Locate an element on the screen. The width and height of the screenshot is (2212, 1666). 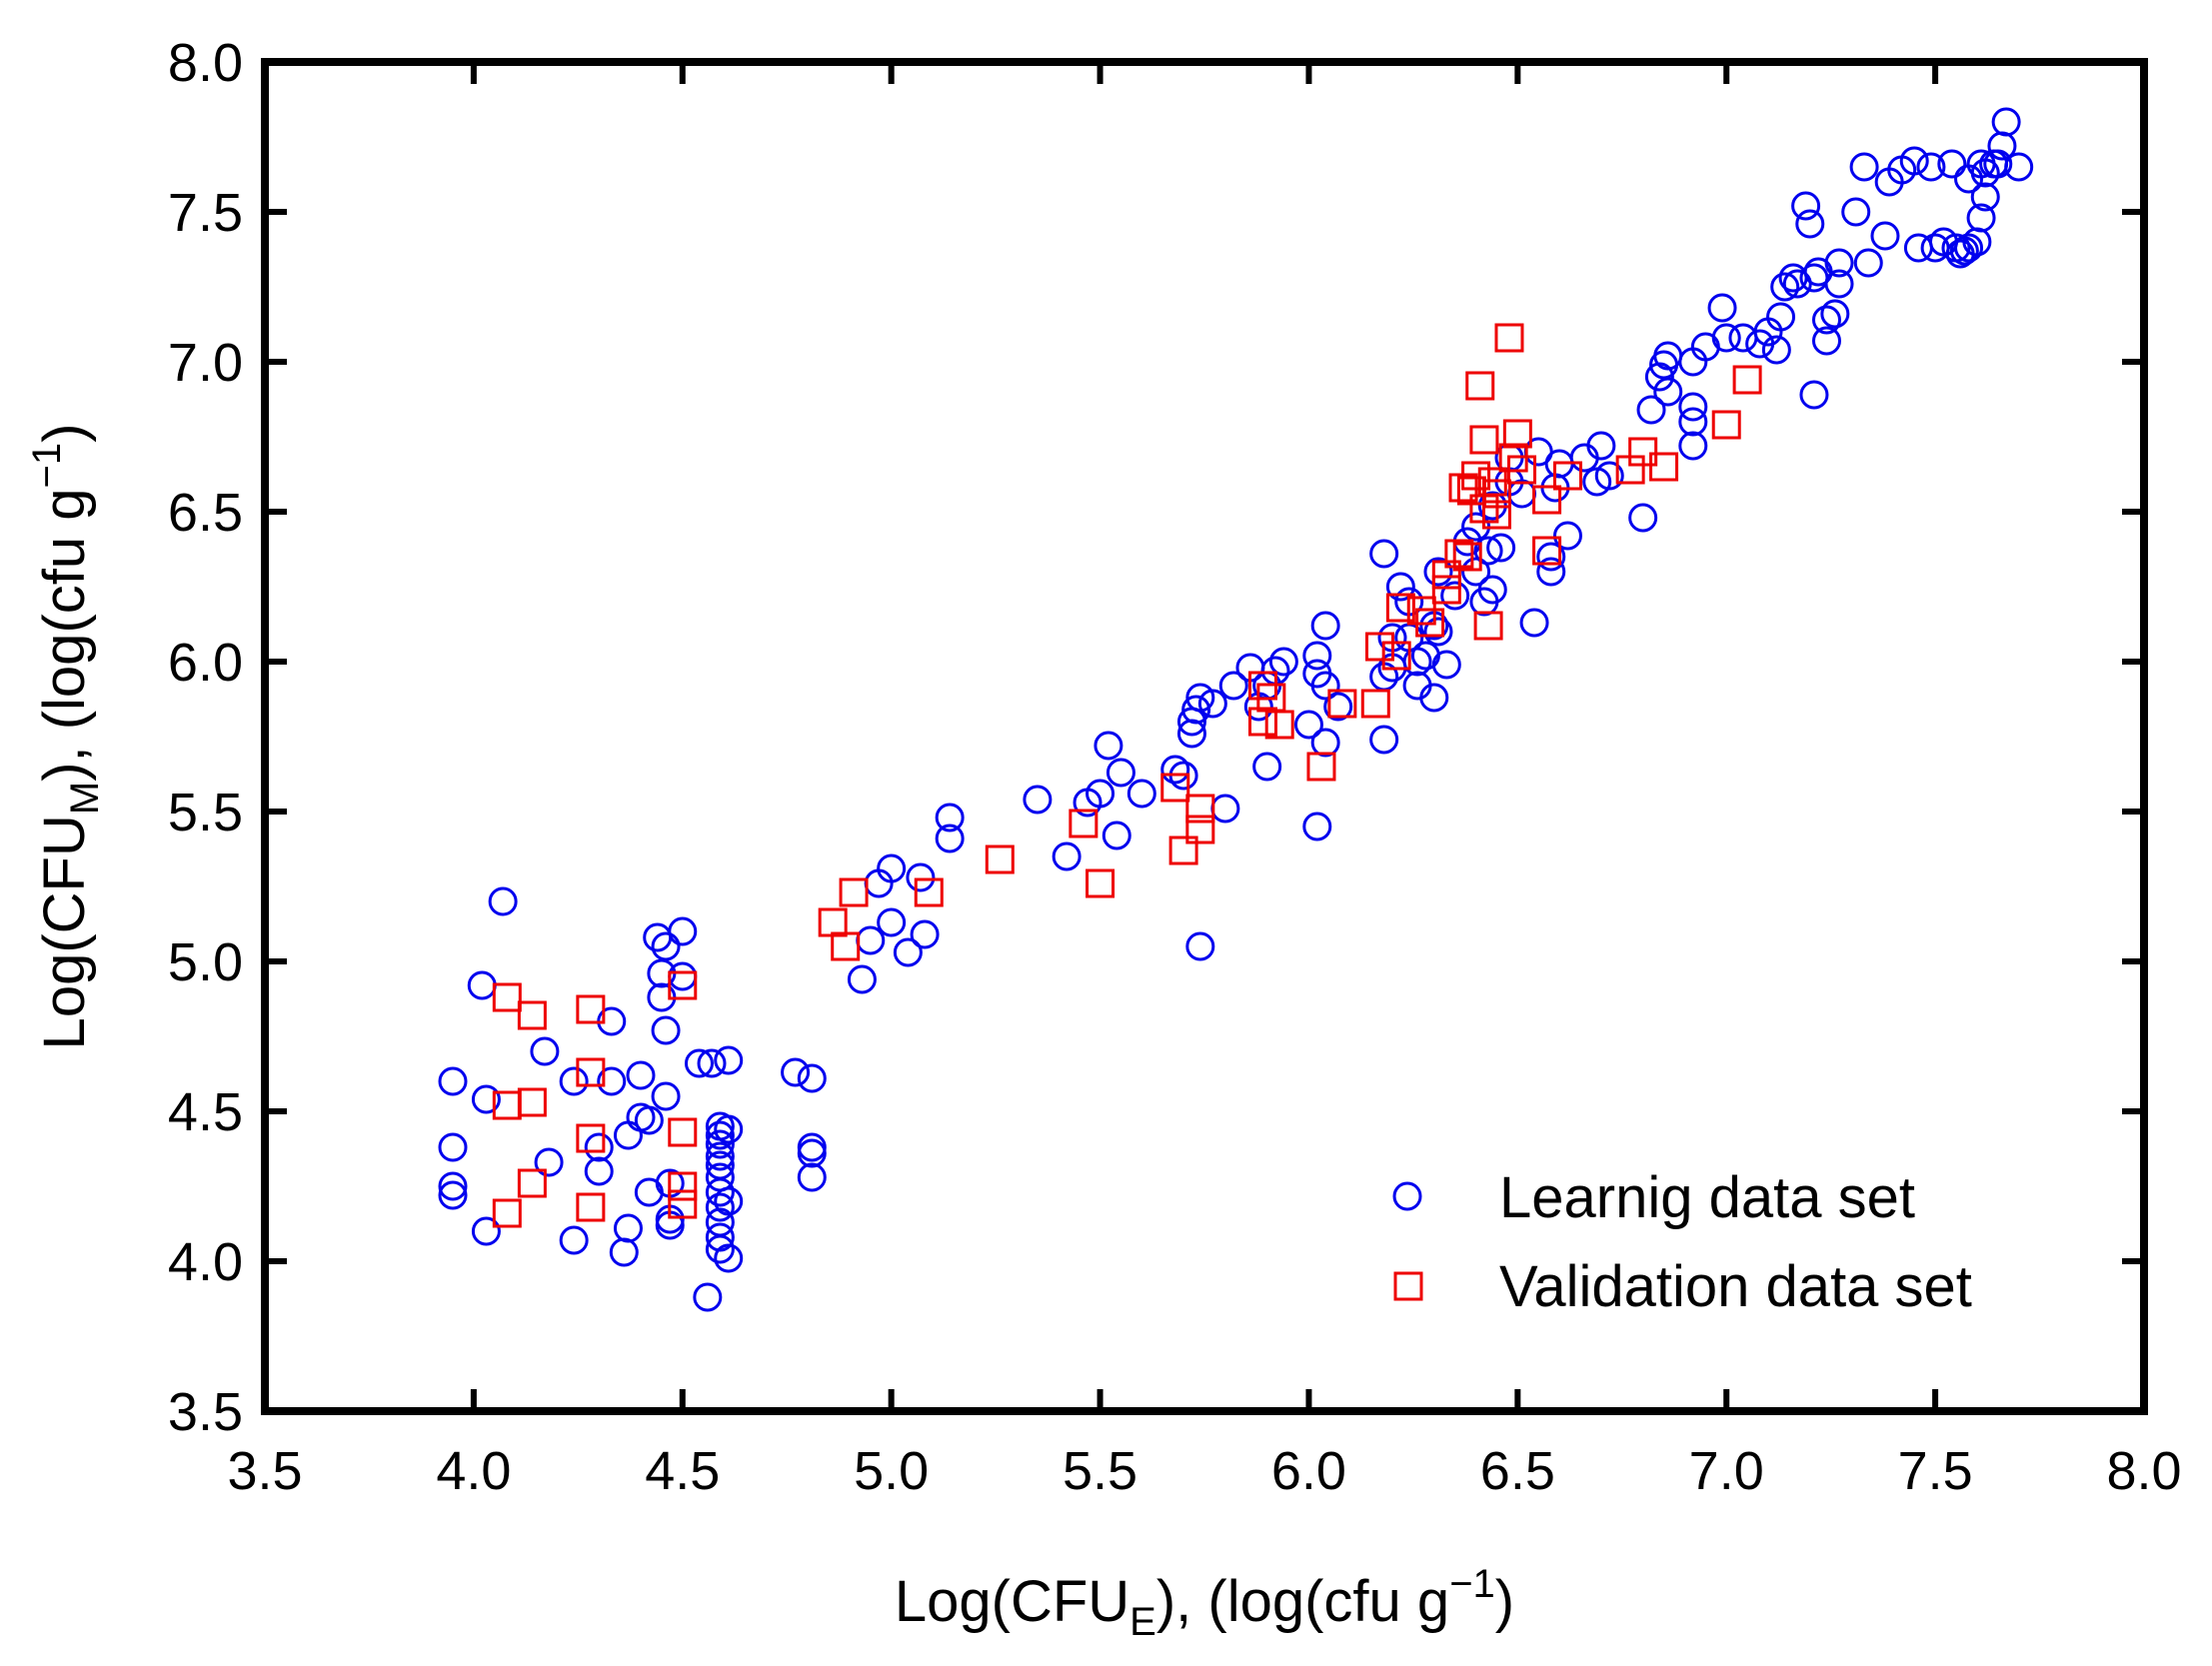
x-tick-label: 6.5 is located at coordinates (1517, 1471).